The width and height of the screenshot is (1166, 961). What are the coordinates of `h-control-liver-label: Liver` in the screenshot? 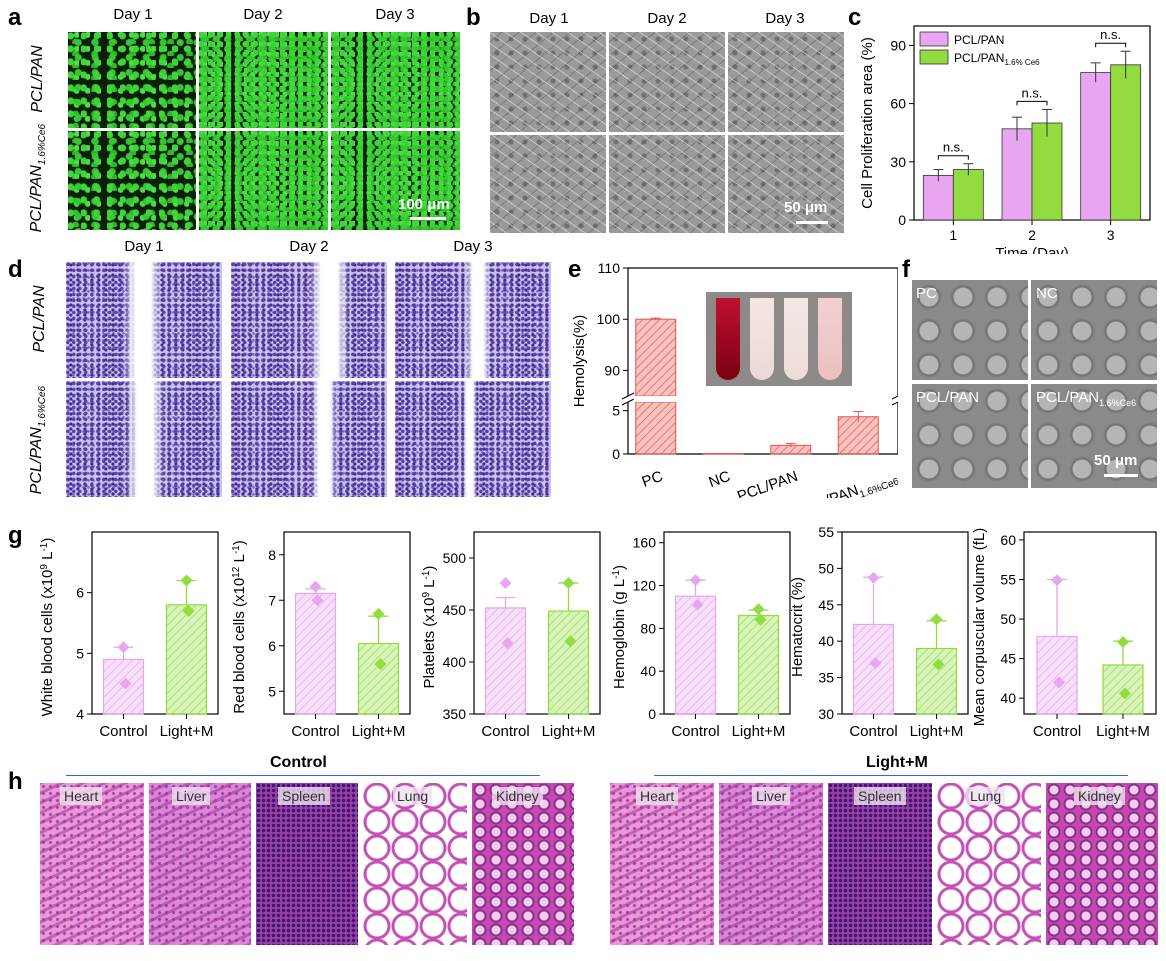 It's located at (191, 796).